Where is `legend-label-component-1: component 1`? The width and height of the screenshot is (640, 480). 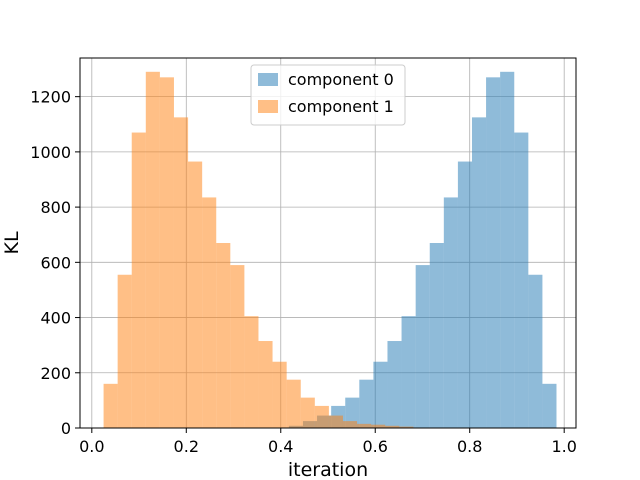
legend-label-component-1: component 1 is located at coordinates (341, 106).